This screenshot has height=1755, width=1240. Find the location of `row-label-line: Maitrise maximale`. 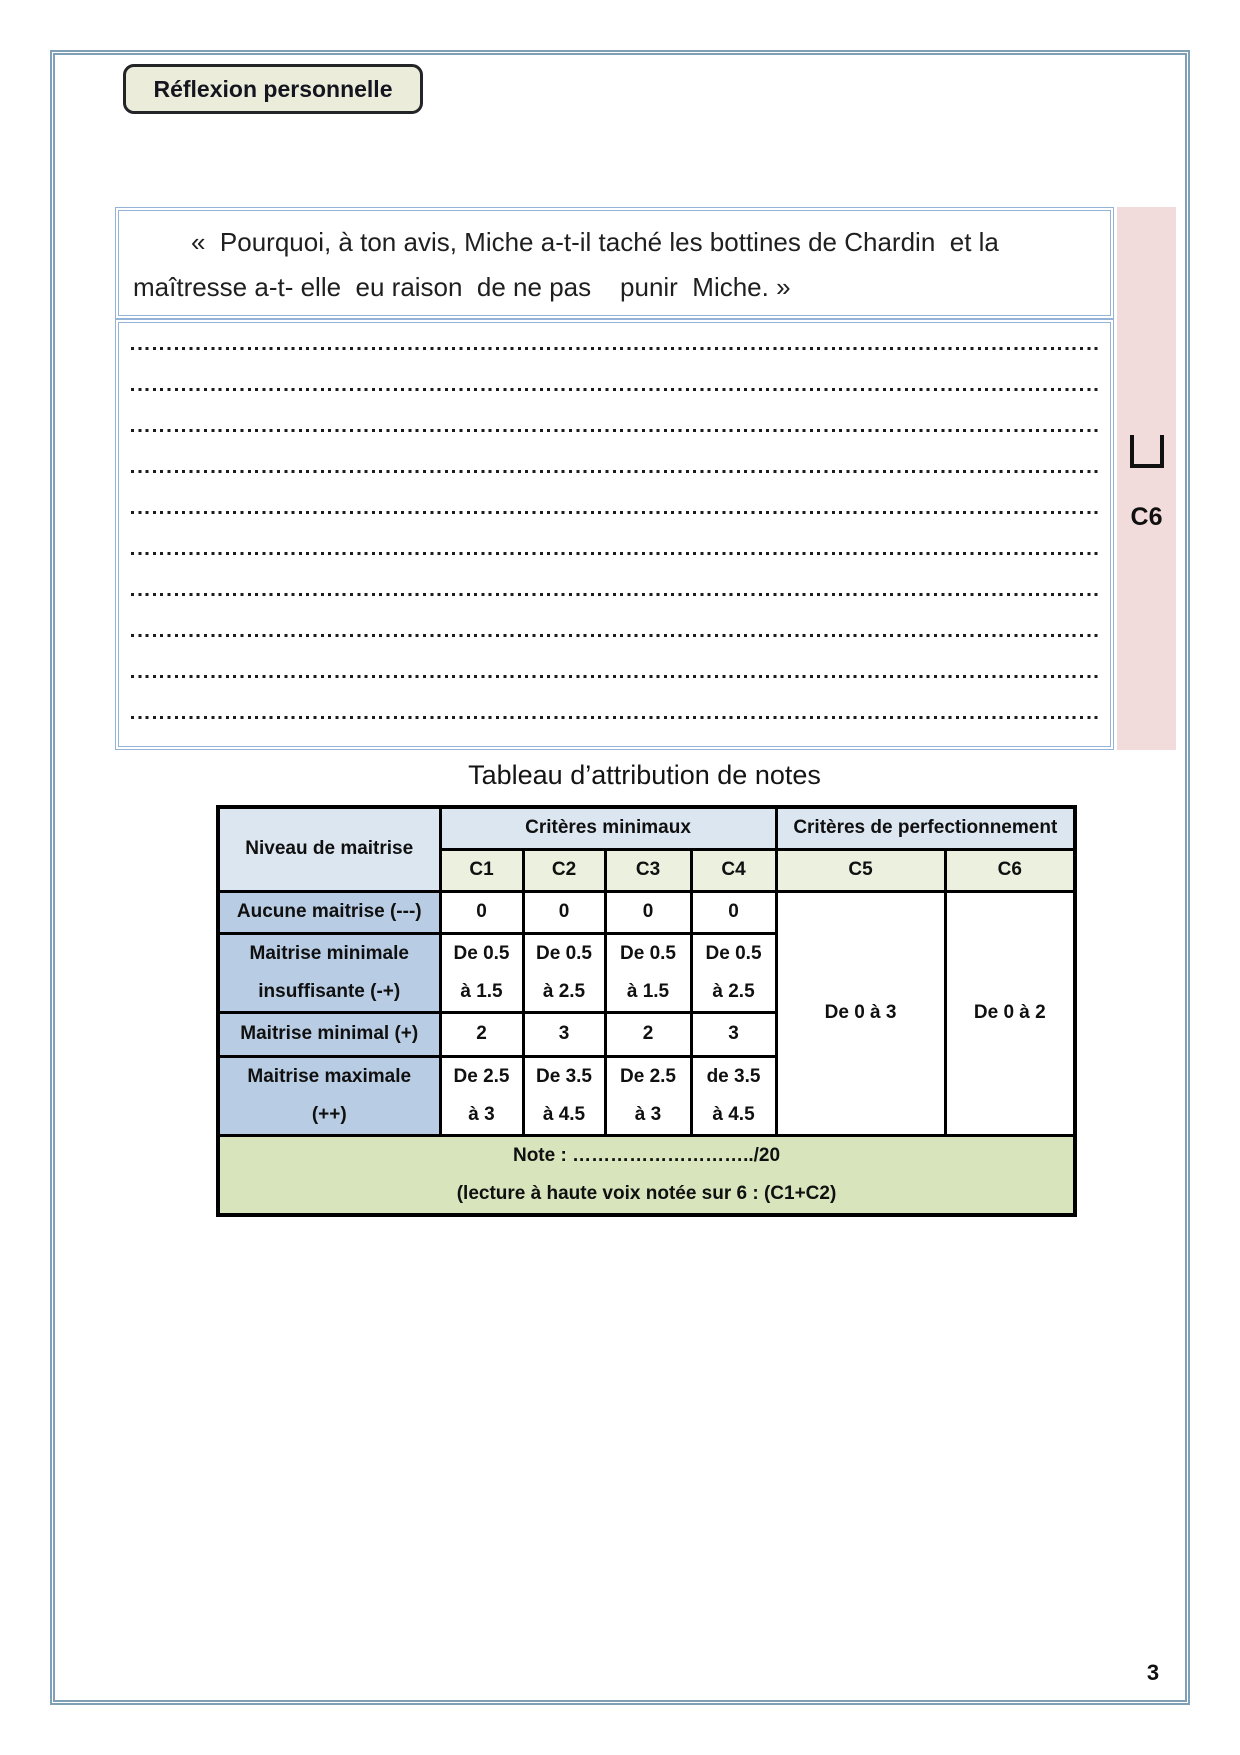

row-label-line: Maitrise maximale is located at coordinates (329, 1076).